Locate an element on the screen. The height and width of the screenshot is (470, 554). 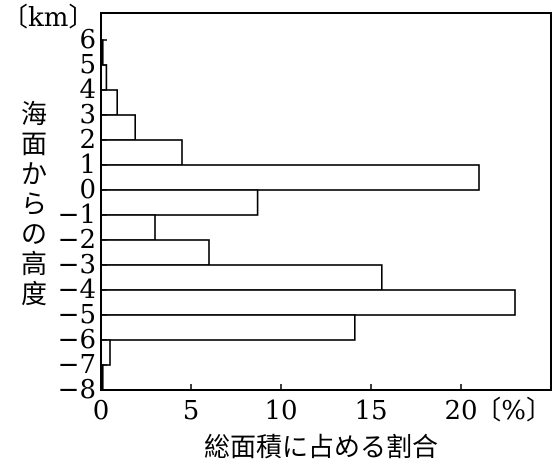
y-axis-label-char: 面 is located at coordinates (34, 145).